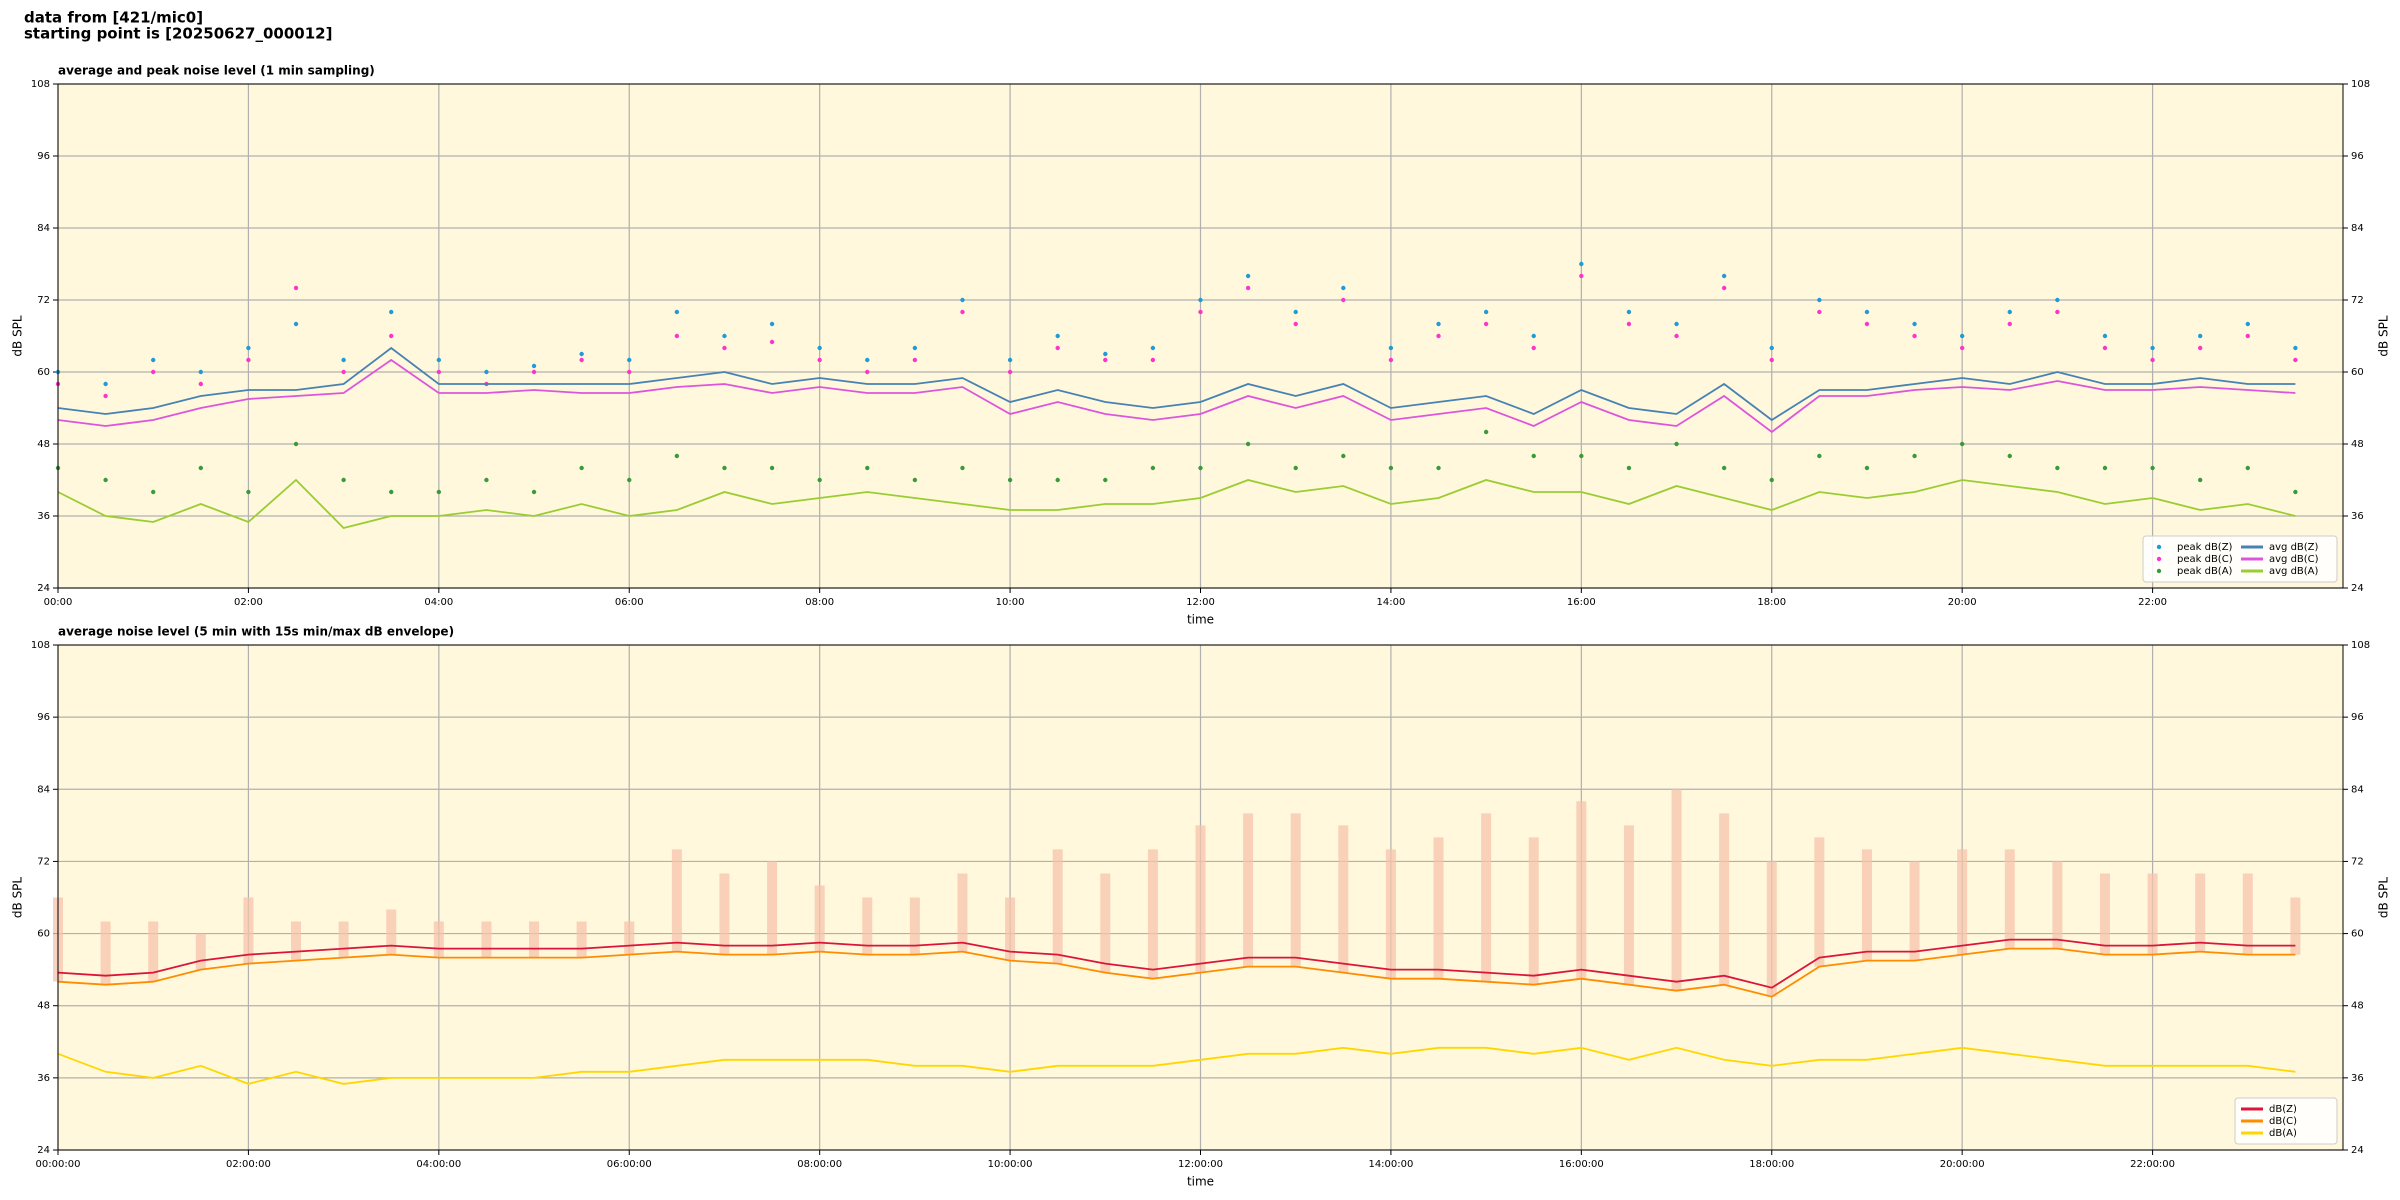 The width and height of the screenshot is (2400, 1200). Describe the element at coordinates (18, 336) in the screenshot. I see `y-axis-label: dB SPL` at that location.